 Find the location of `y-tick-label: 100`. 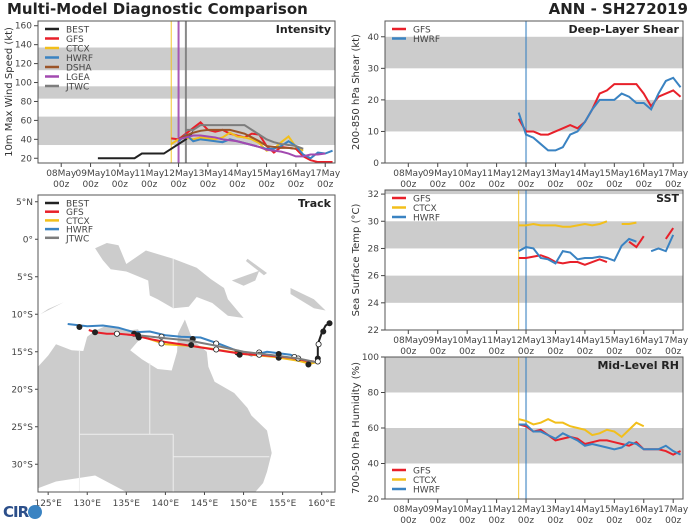

y-tick-label: 100 is located at coordinates (23, 84).